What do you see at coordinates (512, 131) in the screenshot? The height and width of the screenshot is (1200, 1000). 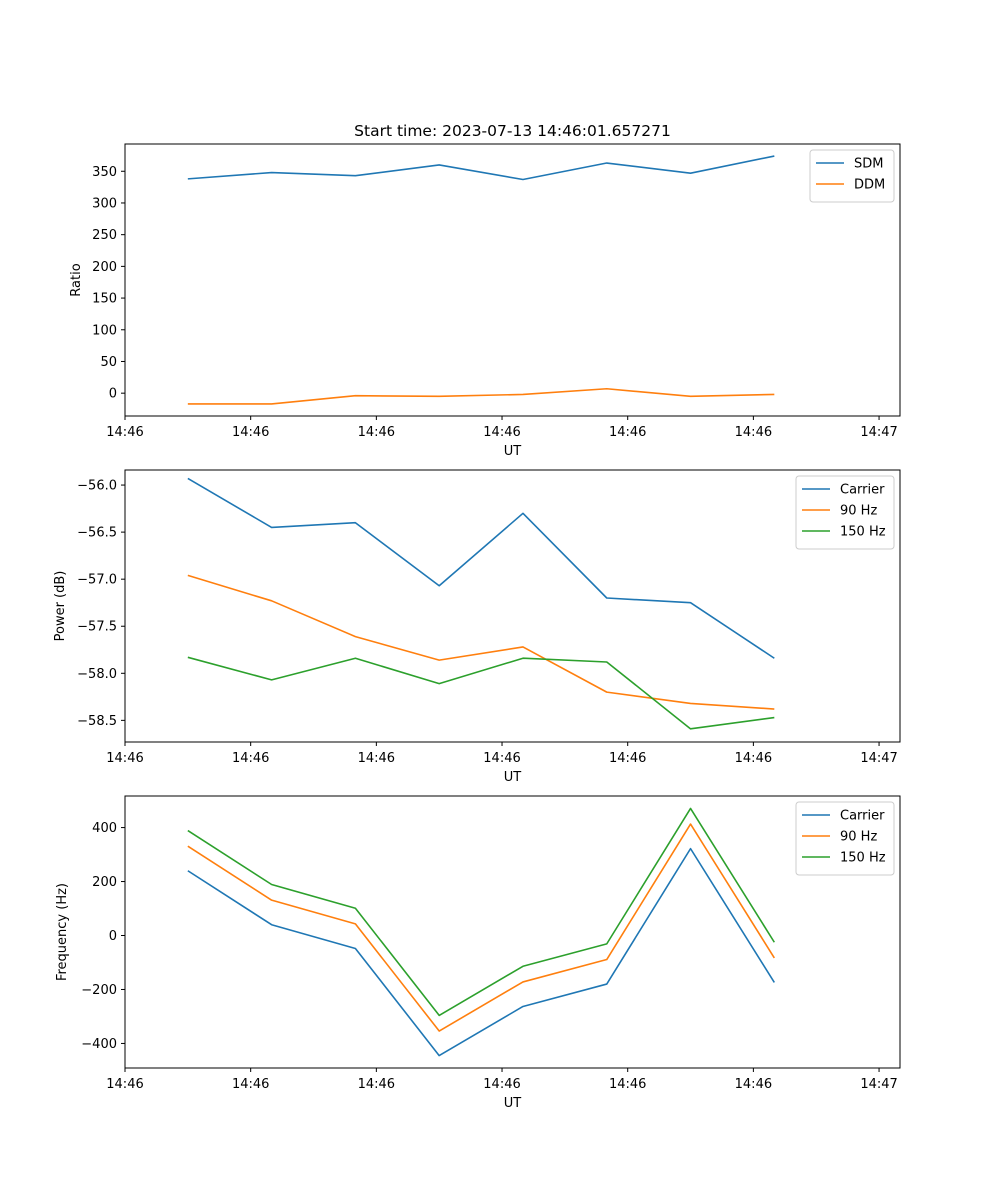 I see `figure-title: Start time: 2023-07-13 14:46:01.657271` at bounding box center [512, 131].